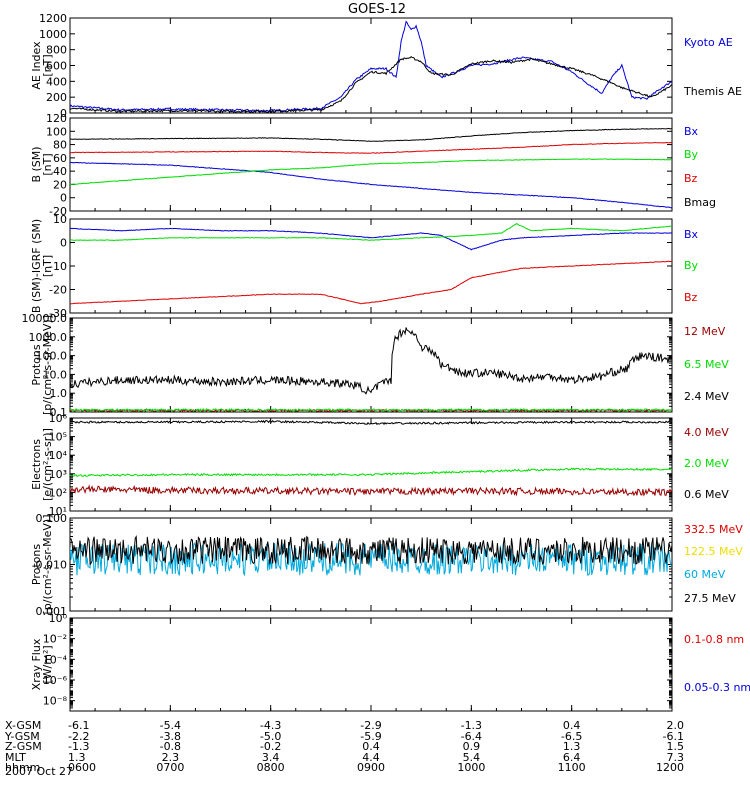  Describe the element at coordinates (706, 494) in the screenshot. I see `legend-entry: 0.6 MeV` at that location.